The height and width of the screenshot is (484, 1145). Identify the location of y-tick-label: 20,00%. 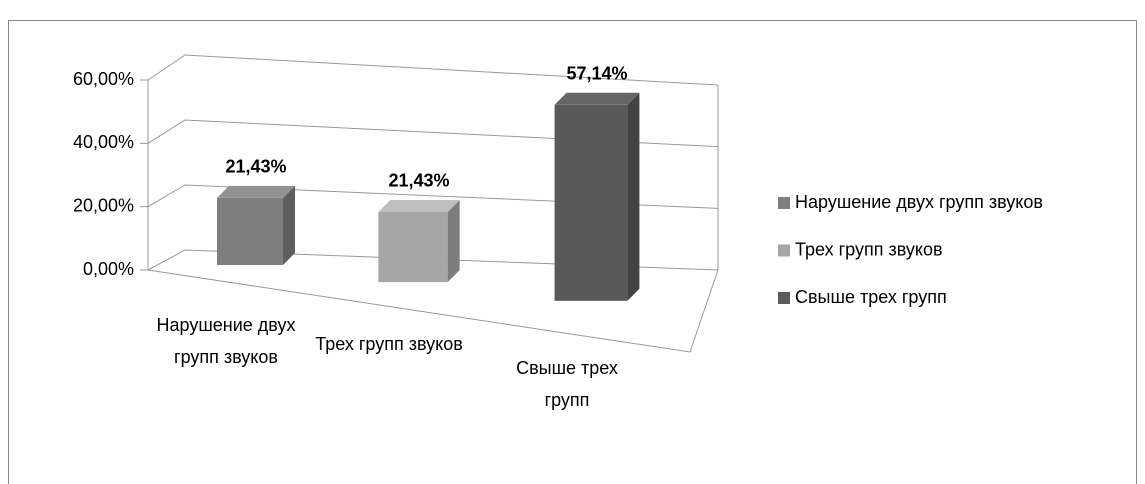
(103, 205).